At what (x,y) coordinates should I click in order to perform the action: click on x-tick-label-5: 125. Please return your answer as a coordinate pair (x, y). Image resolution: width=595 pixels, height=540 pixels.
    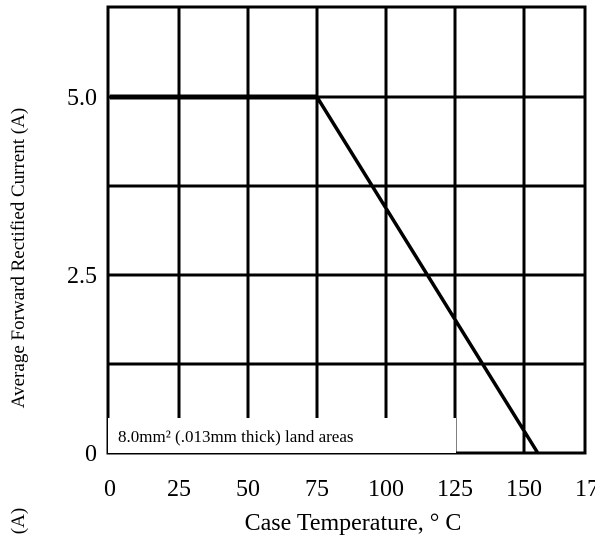
    Looking at the image, I should click on (455, 489).